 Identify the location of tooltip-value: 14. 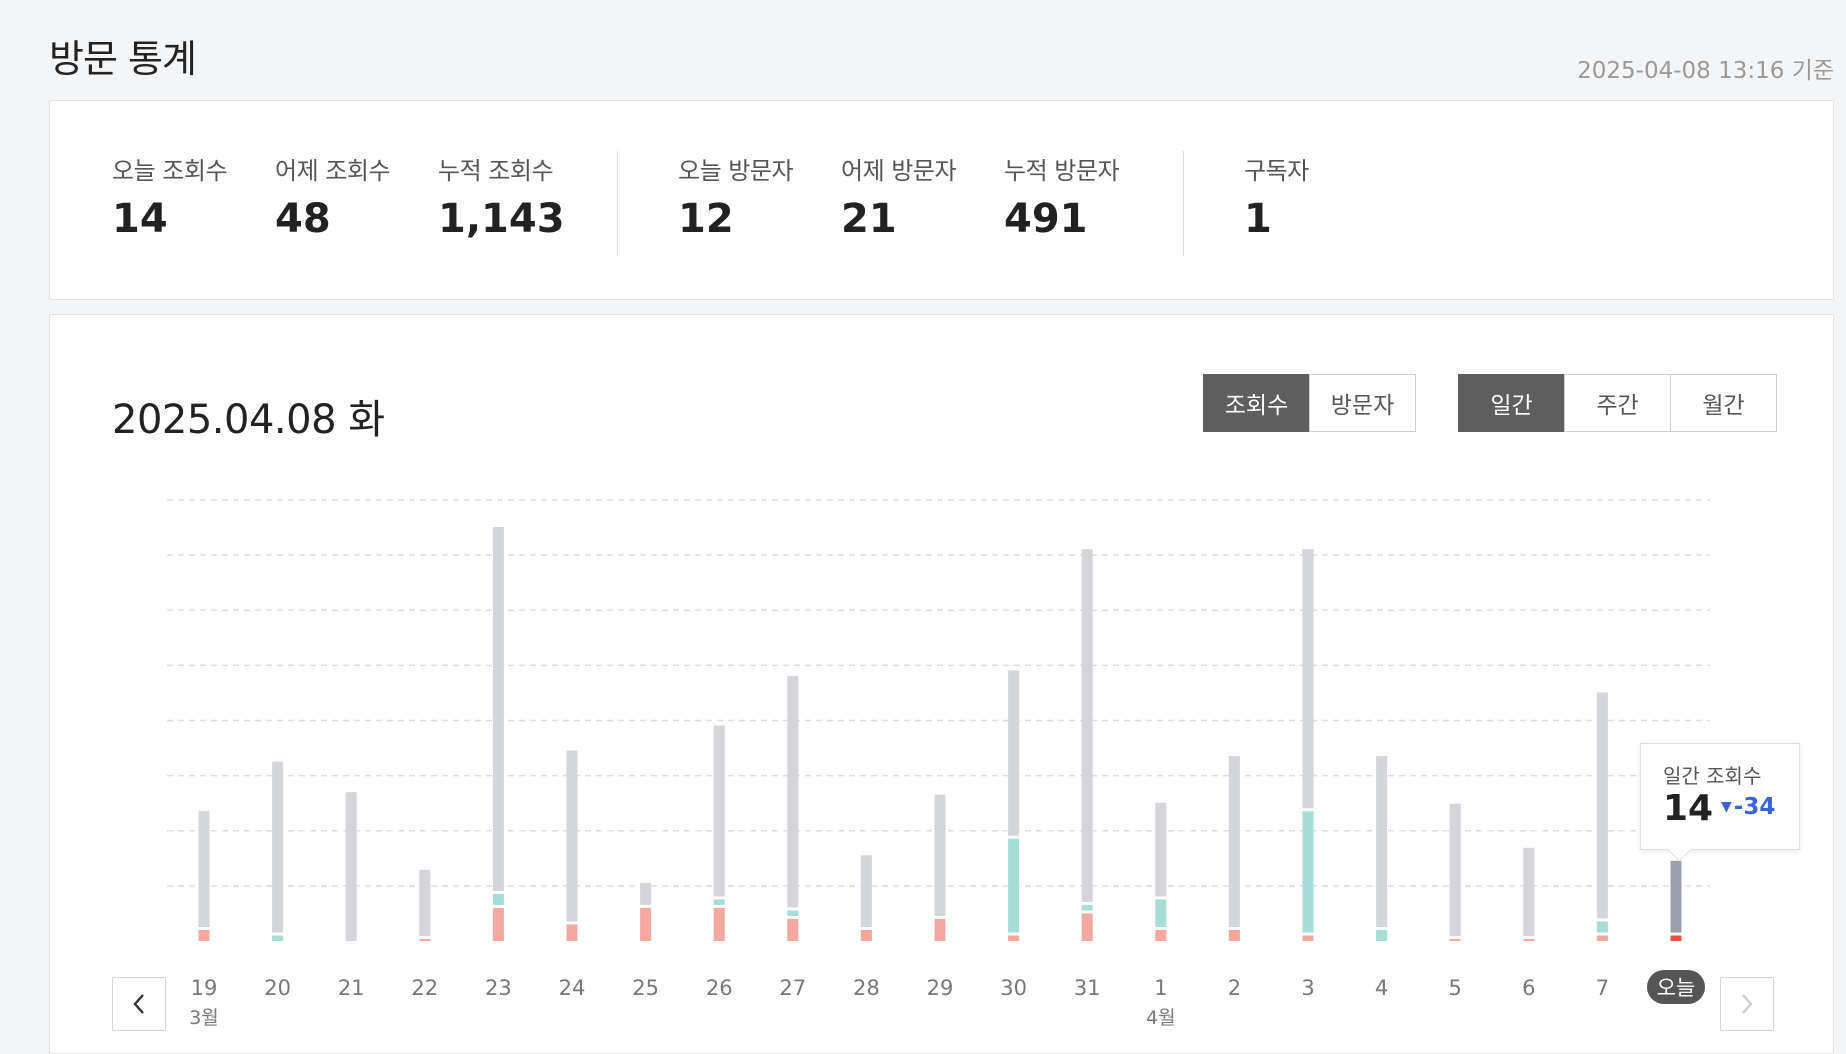
(1688, 808).